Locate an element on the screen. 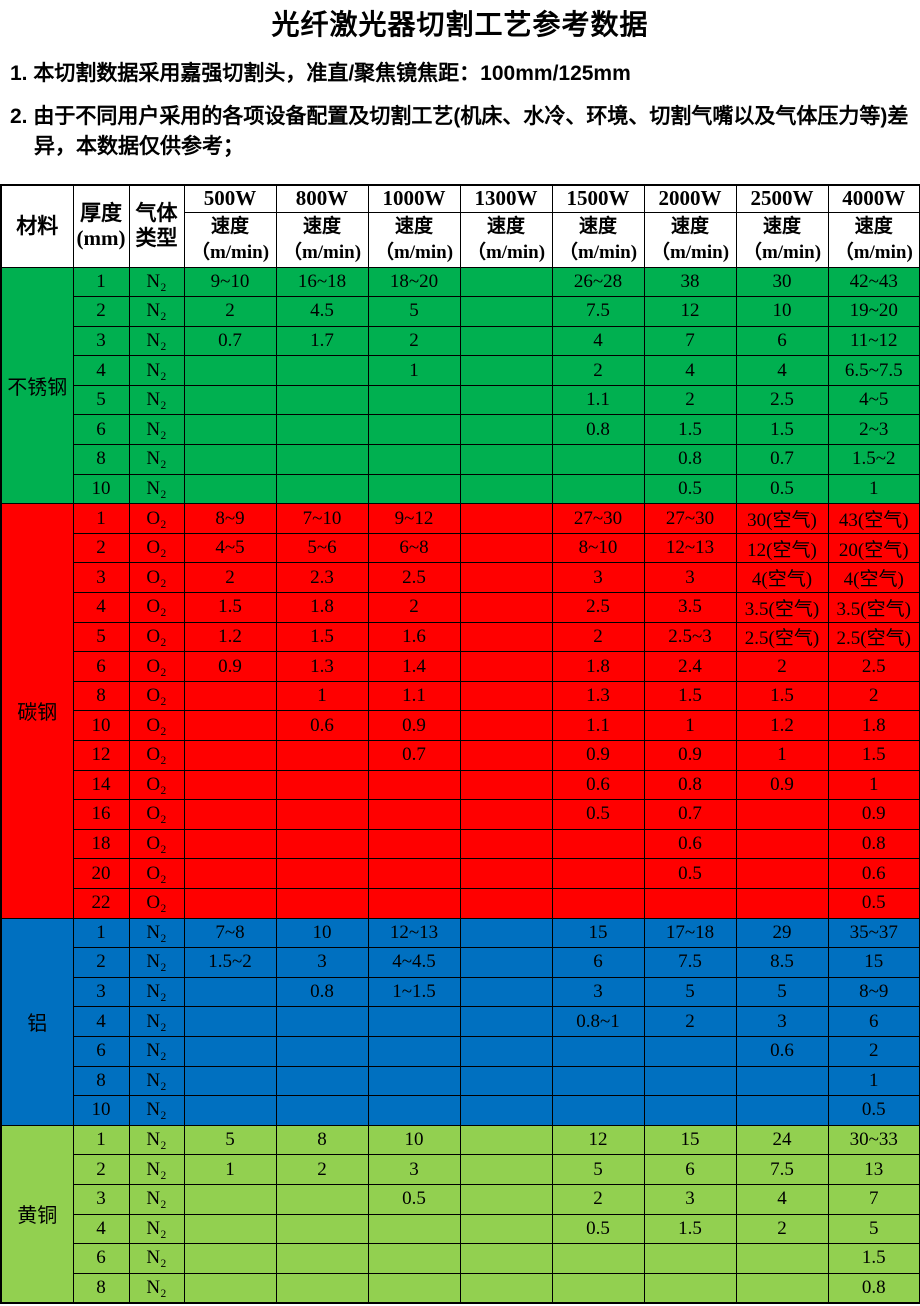 This screenshot has height=1306, width=920. speed-cell-500w: 4~5 is located at coordinates (230, 548).